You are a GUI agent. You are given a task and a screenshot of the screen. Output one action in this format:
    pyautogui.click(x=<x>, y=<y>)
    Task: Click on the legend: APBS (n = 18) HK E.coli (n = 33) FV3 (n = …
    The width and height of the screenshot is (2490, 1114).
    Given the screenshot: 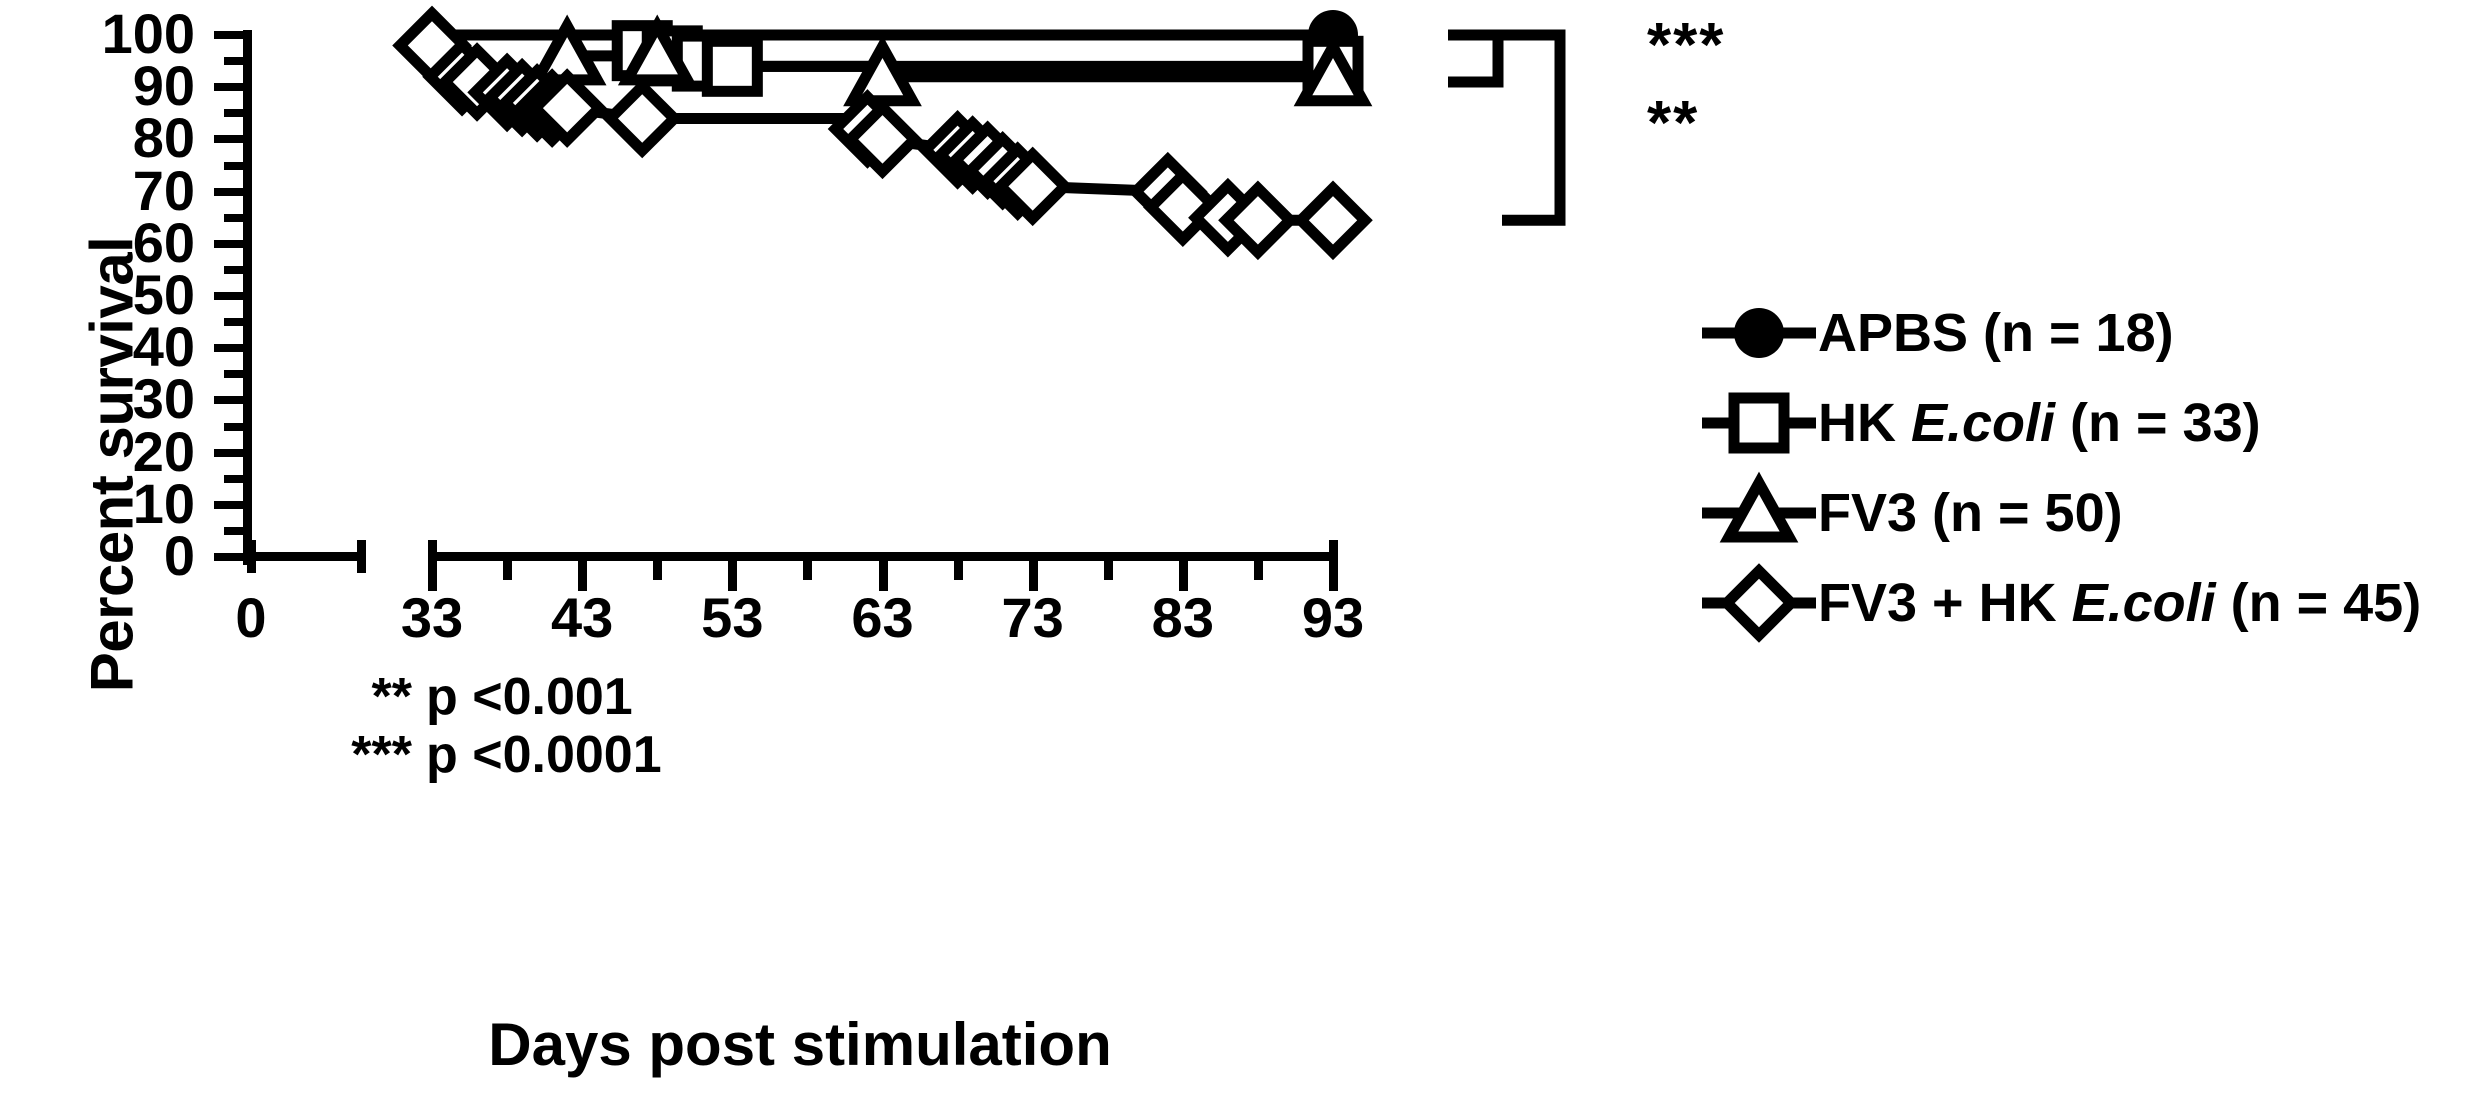 What is the action you would take?
    pyautogui.click(x=2095, y=468)
    